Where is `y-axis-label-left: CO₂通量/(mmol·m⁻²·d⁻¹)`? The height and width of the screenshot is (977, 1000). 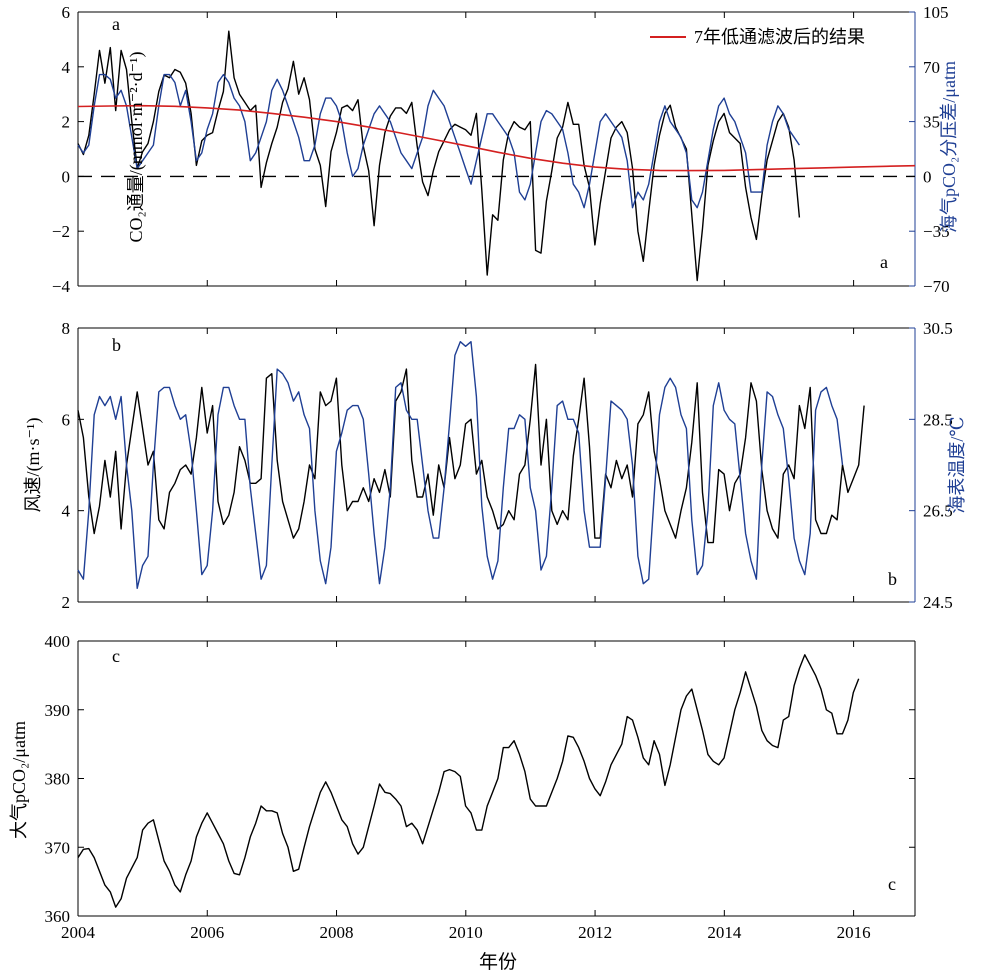
y-axis-label-left: CO₂通量/(mmol·m⁻²·d⁻¹) is located at coordinates (136, 146).